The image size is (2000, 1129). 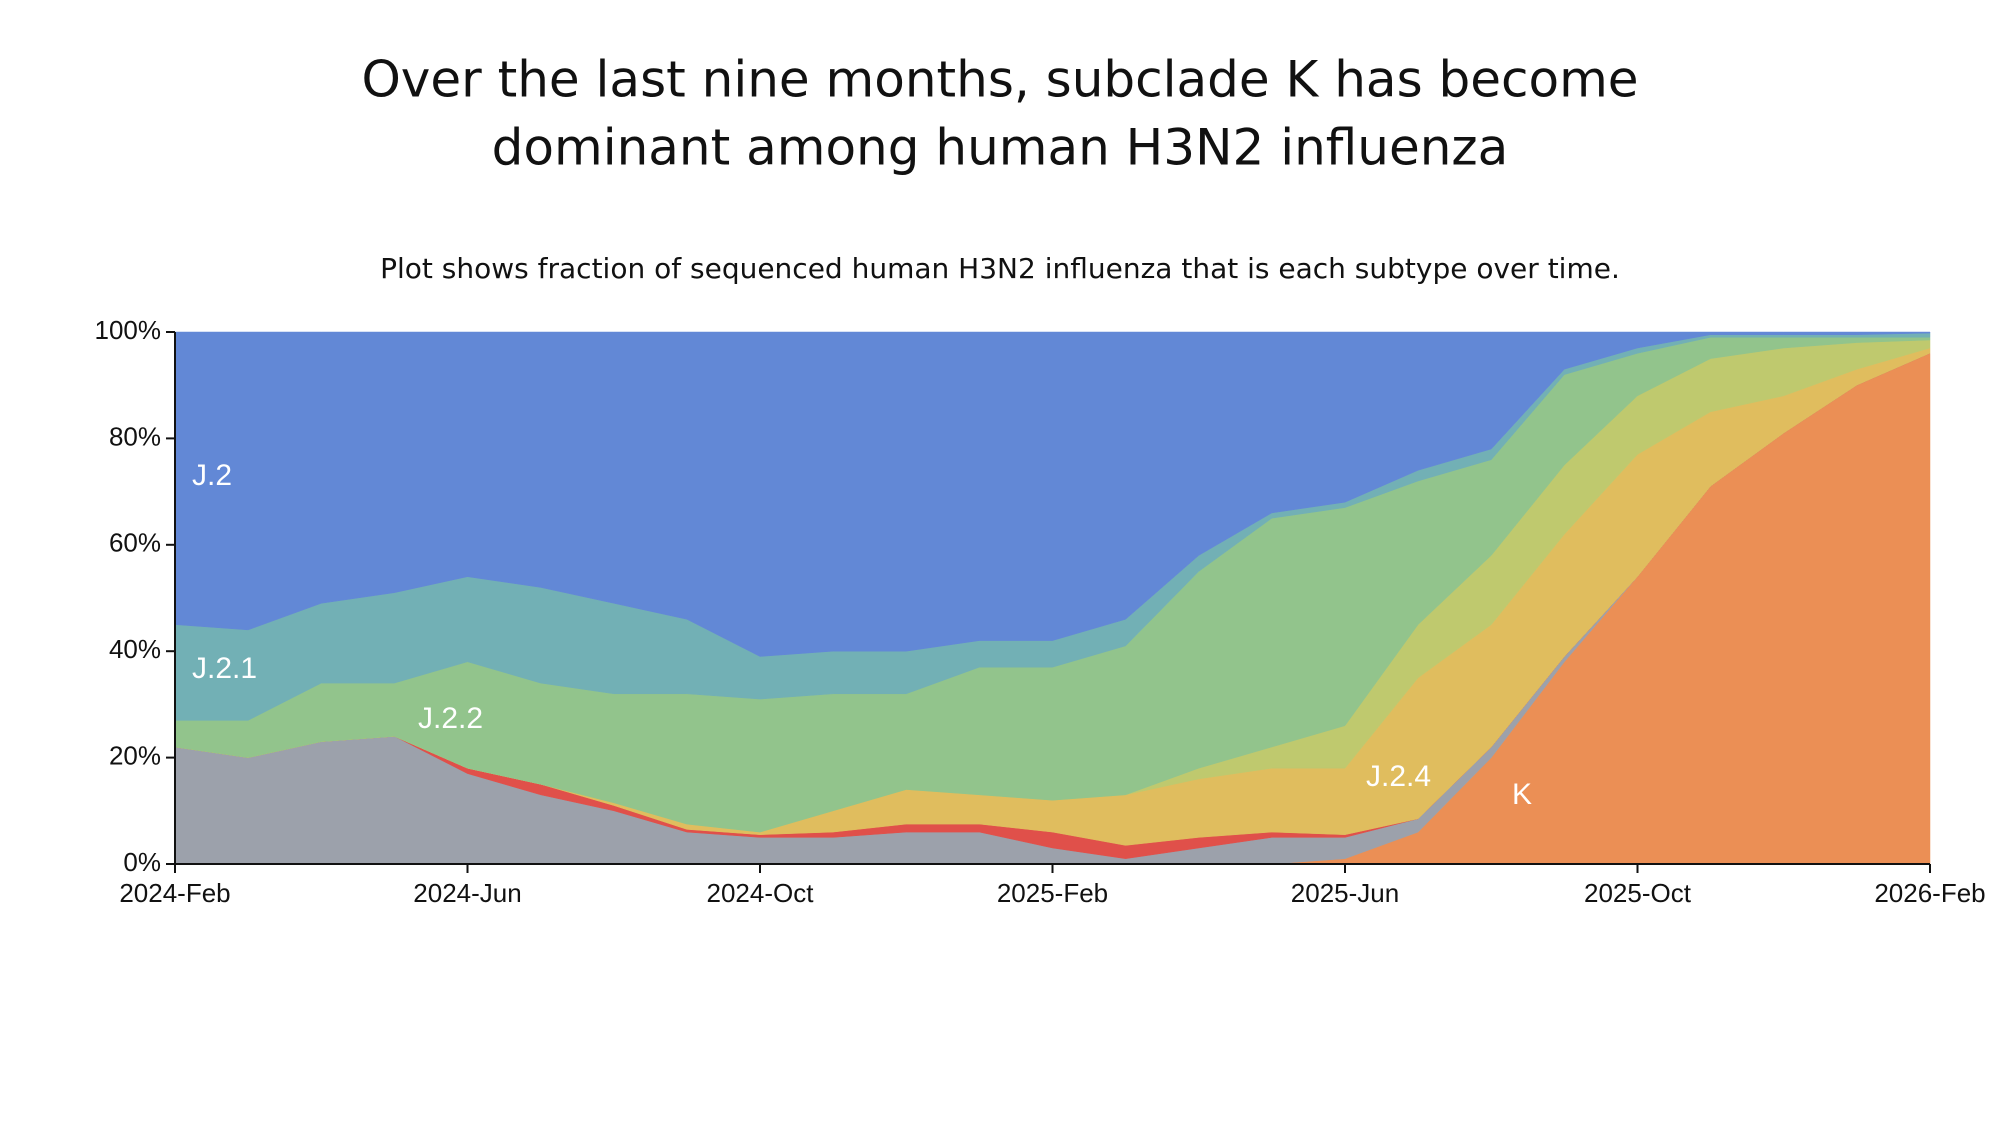 What do you see at coordinates (1522, 794) in the screenshot?
I see `series-label: K` at bounding box center [1522, 794].